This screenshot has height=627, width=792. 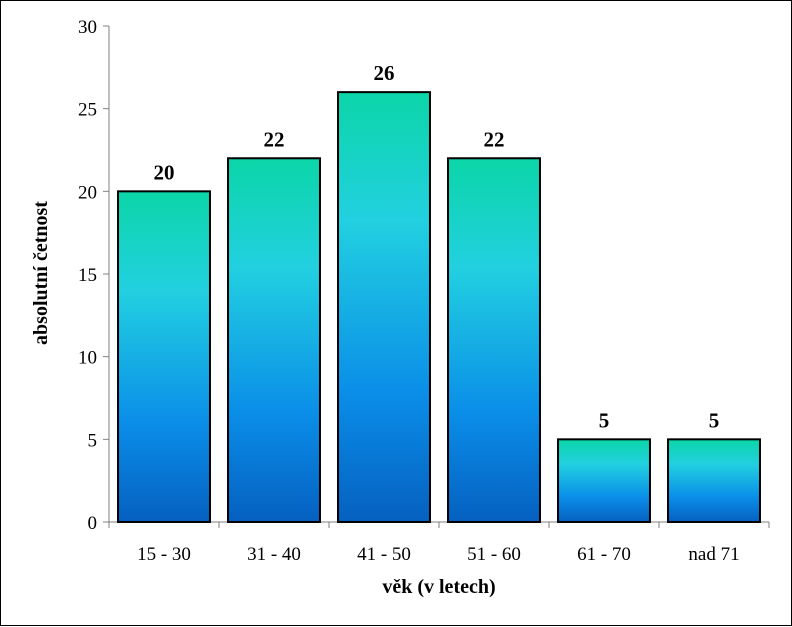 What do you see at coordinates (87, 192) in the screenshot?
I see `y-tick-label: 20` at bounding box center [87, 192].